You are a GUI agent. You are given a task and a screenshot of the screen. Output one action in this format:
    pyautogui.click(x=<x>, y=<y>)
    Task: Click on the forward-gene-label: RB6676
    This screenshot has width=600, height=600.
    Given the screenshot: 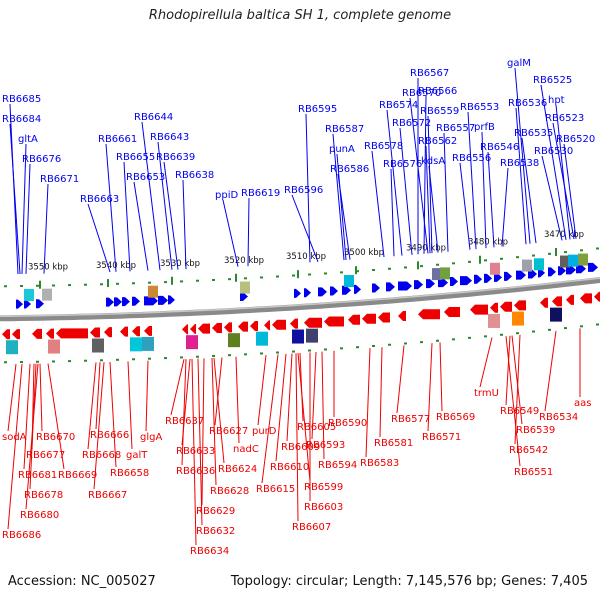 What is the action you would take?
    pyautogui.click(x=41, y=159)
    